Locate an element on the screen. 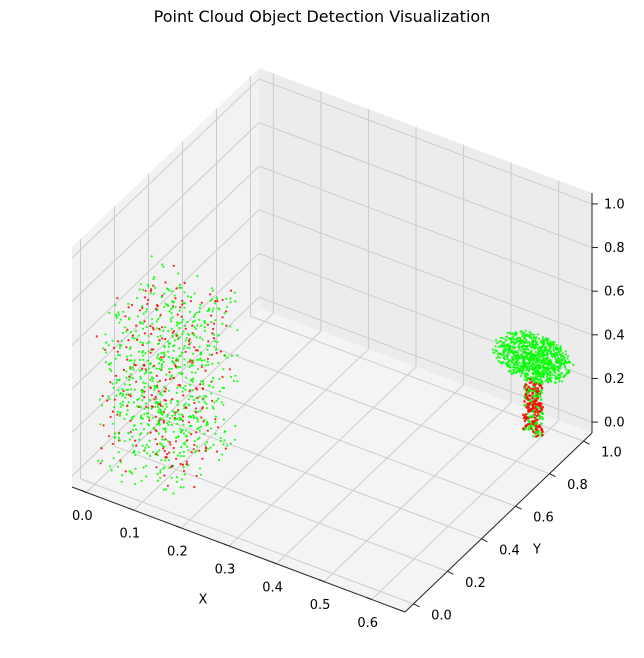 Image resolution: width=644 pixels, height=658 pixels. grid-line-z-side is located at coordinates (165, 343).